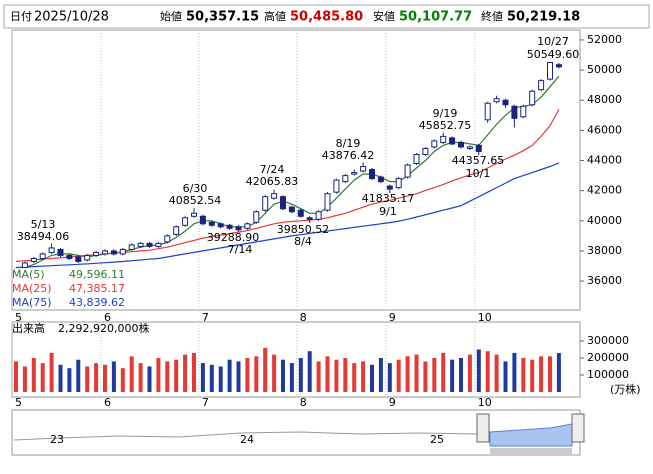 The image size is (653, 474). I want to click on y-tick-label: 46000, so click(604, 129).